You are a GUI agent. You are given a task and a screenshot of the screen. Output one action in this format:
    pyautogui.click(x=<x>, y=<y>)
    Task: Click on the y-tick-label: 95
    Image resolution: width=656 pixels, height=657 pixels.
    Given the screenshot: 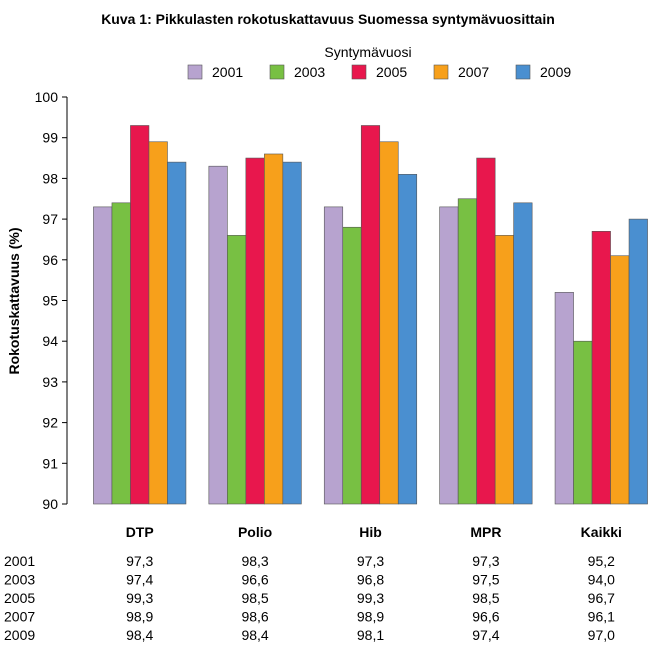 What is the action you would take?
    pyautogui.click(x=50, y=301)
    